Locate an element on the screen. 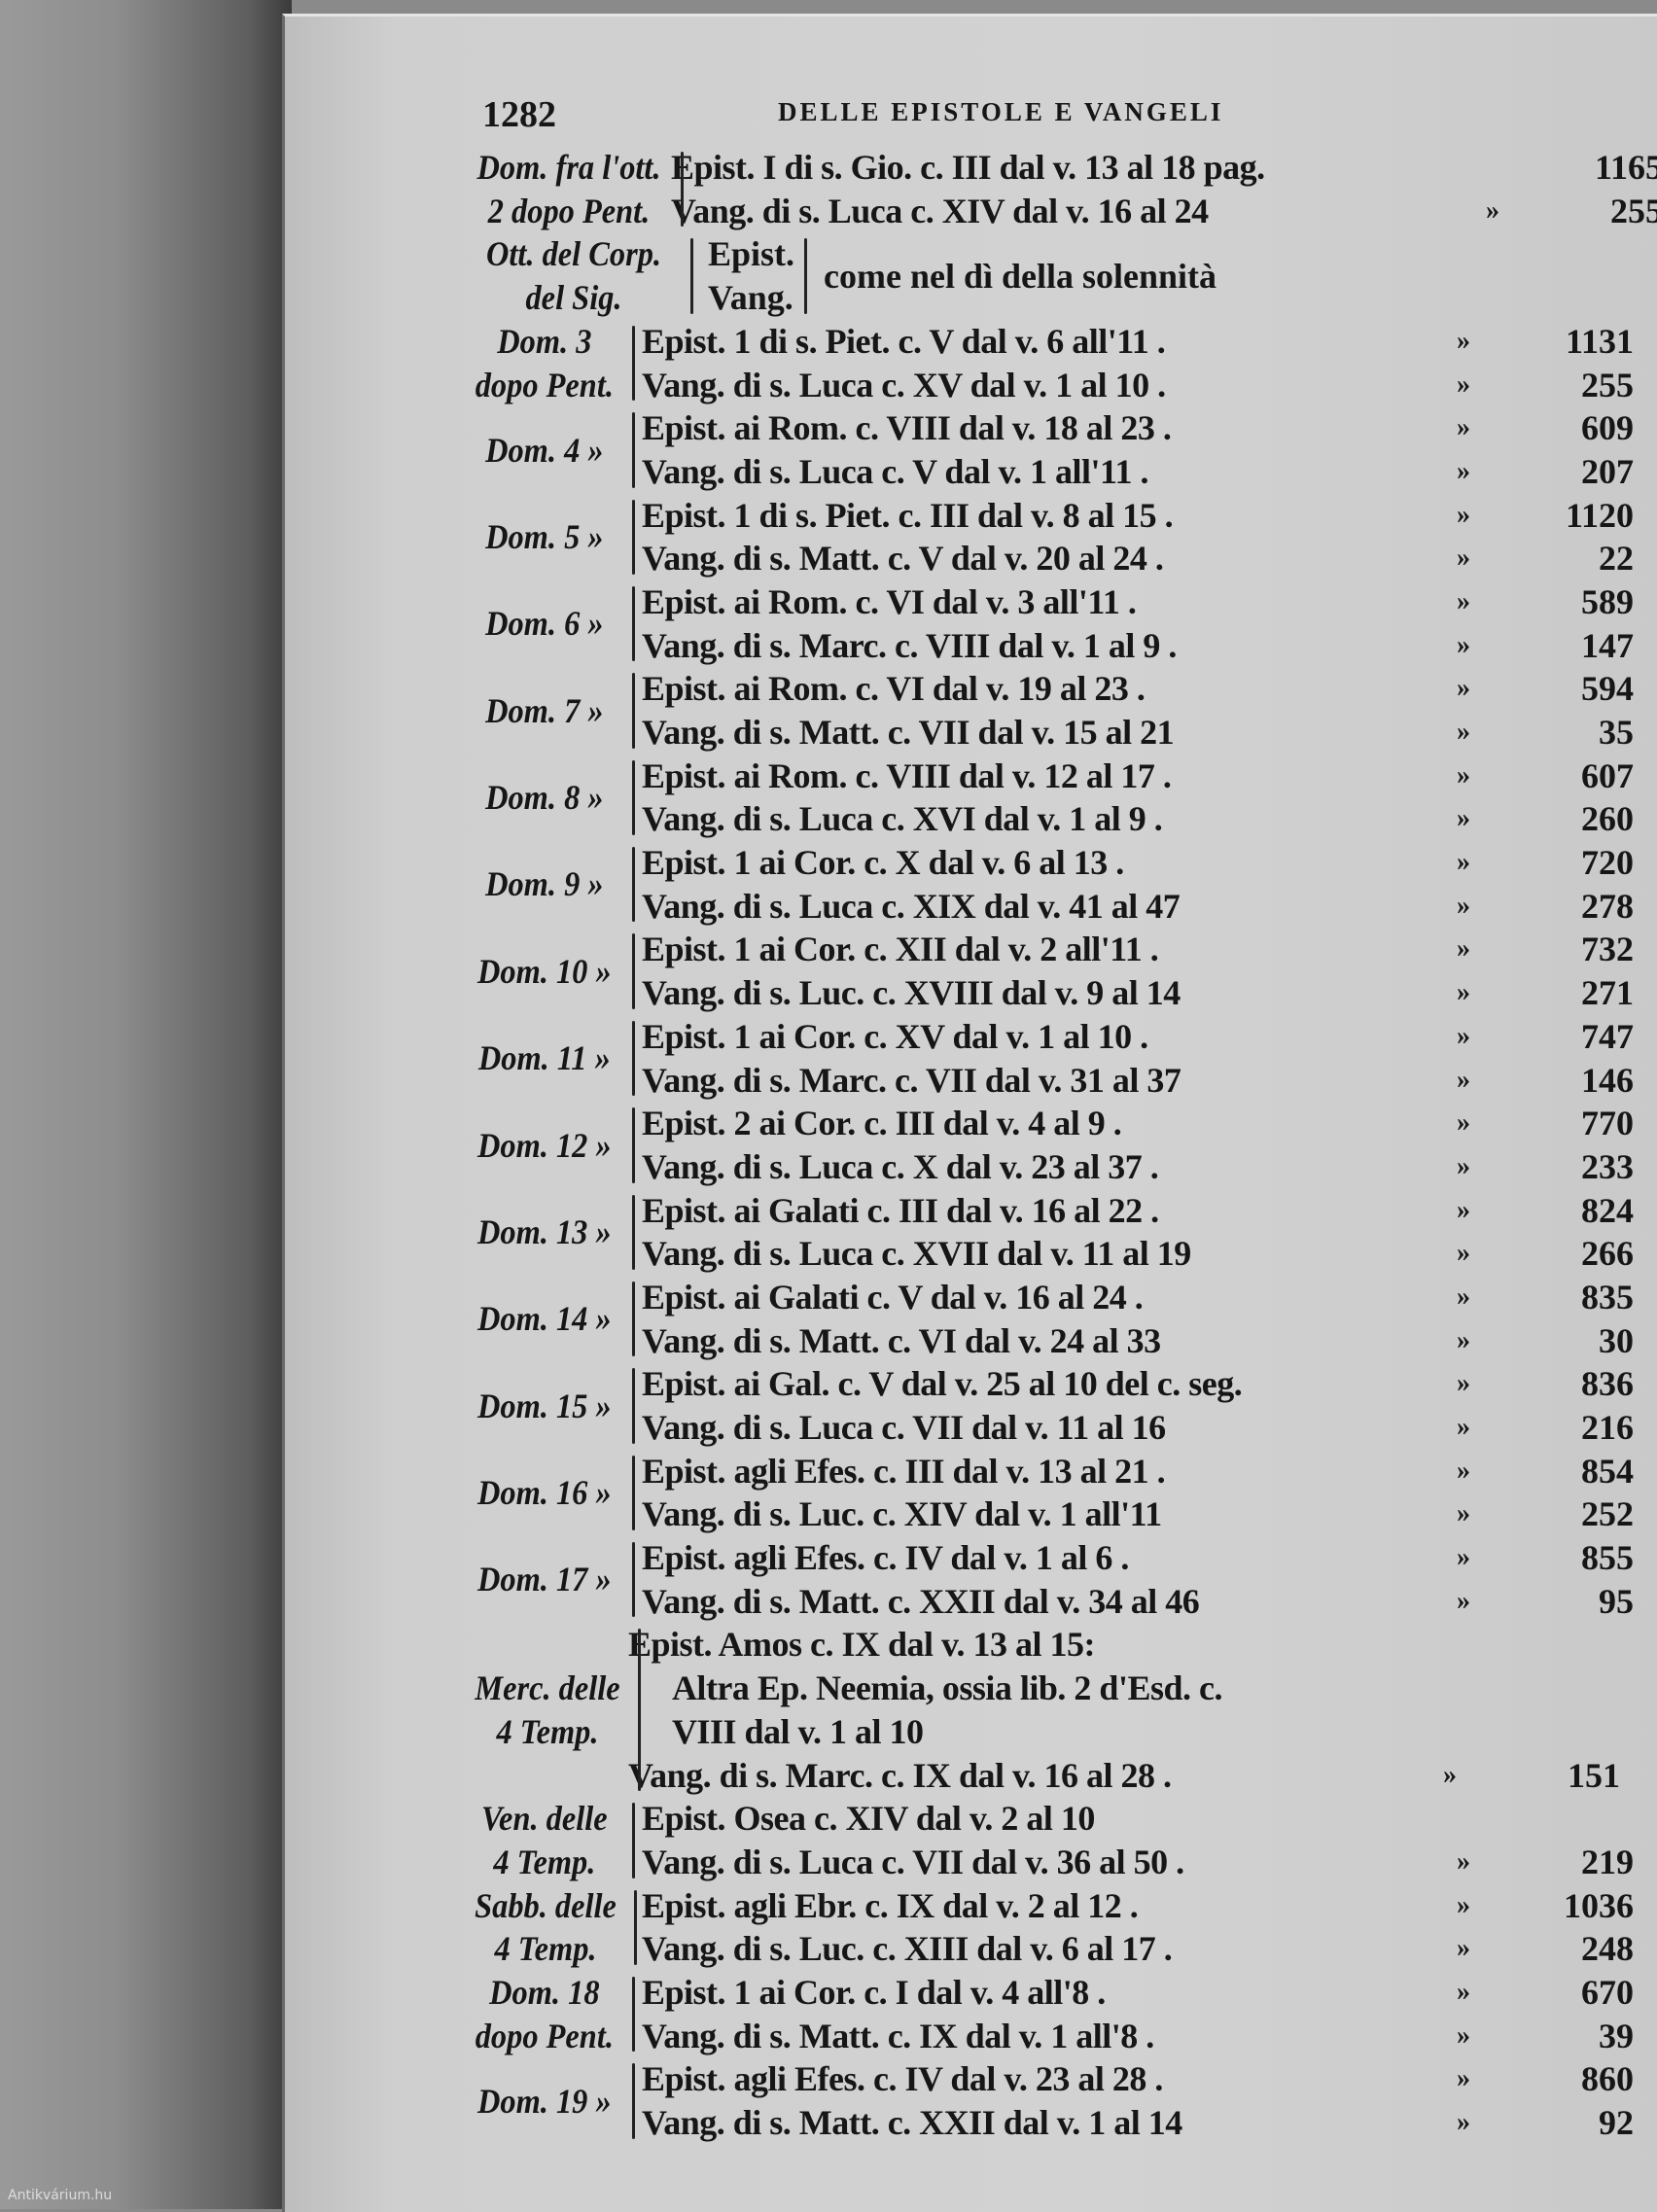 Image resolution: width=1657 pixels, height=2212 pixels. page-reference: 855 is located at coordinates (1607, 1558).